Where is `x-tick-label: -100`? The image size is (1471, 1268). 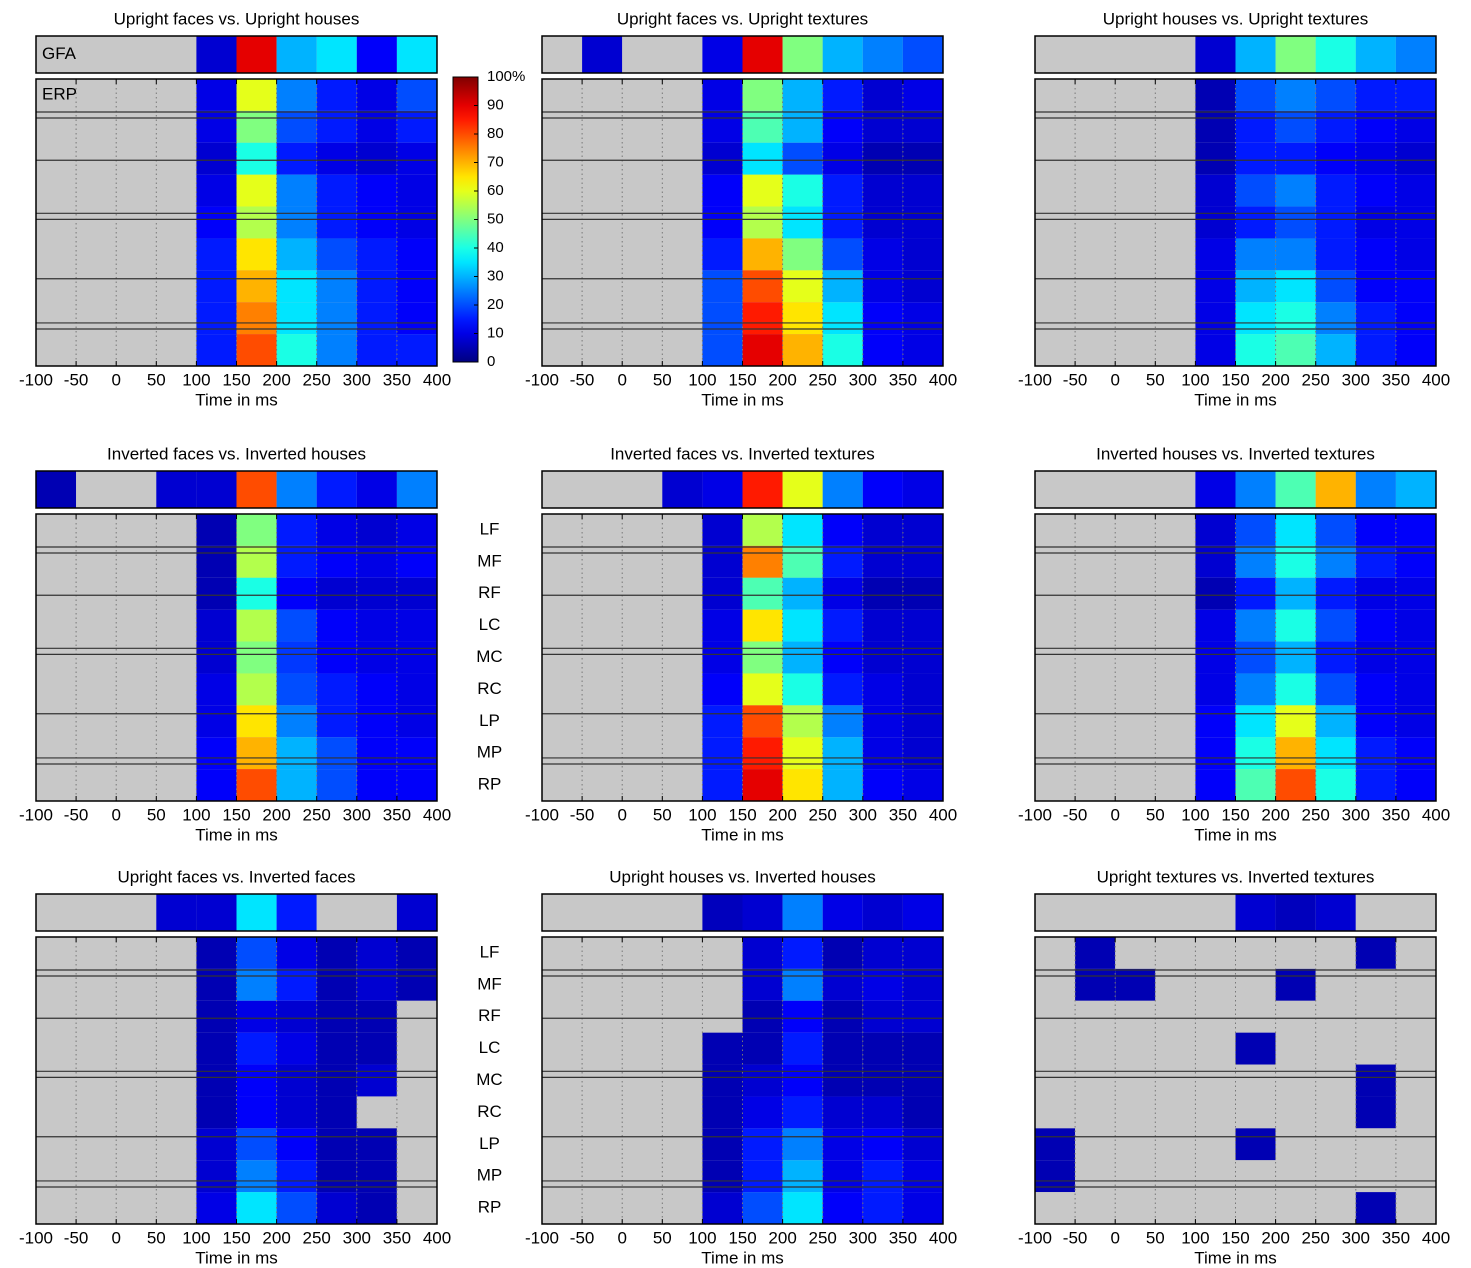 x-tick-label: -100 is located at coordinates (36, 1237).